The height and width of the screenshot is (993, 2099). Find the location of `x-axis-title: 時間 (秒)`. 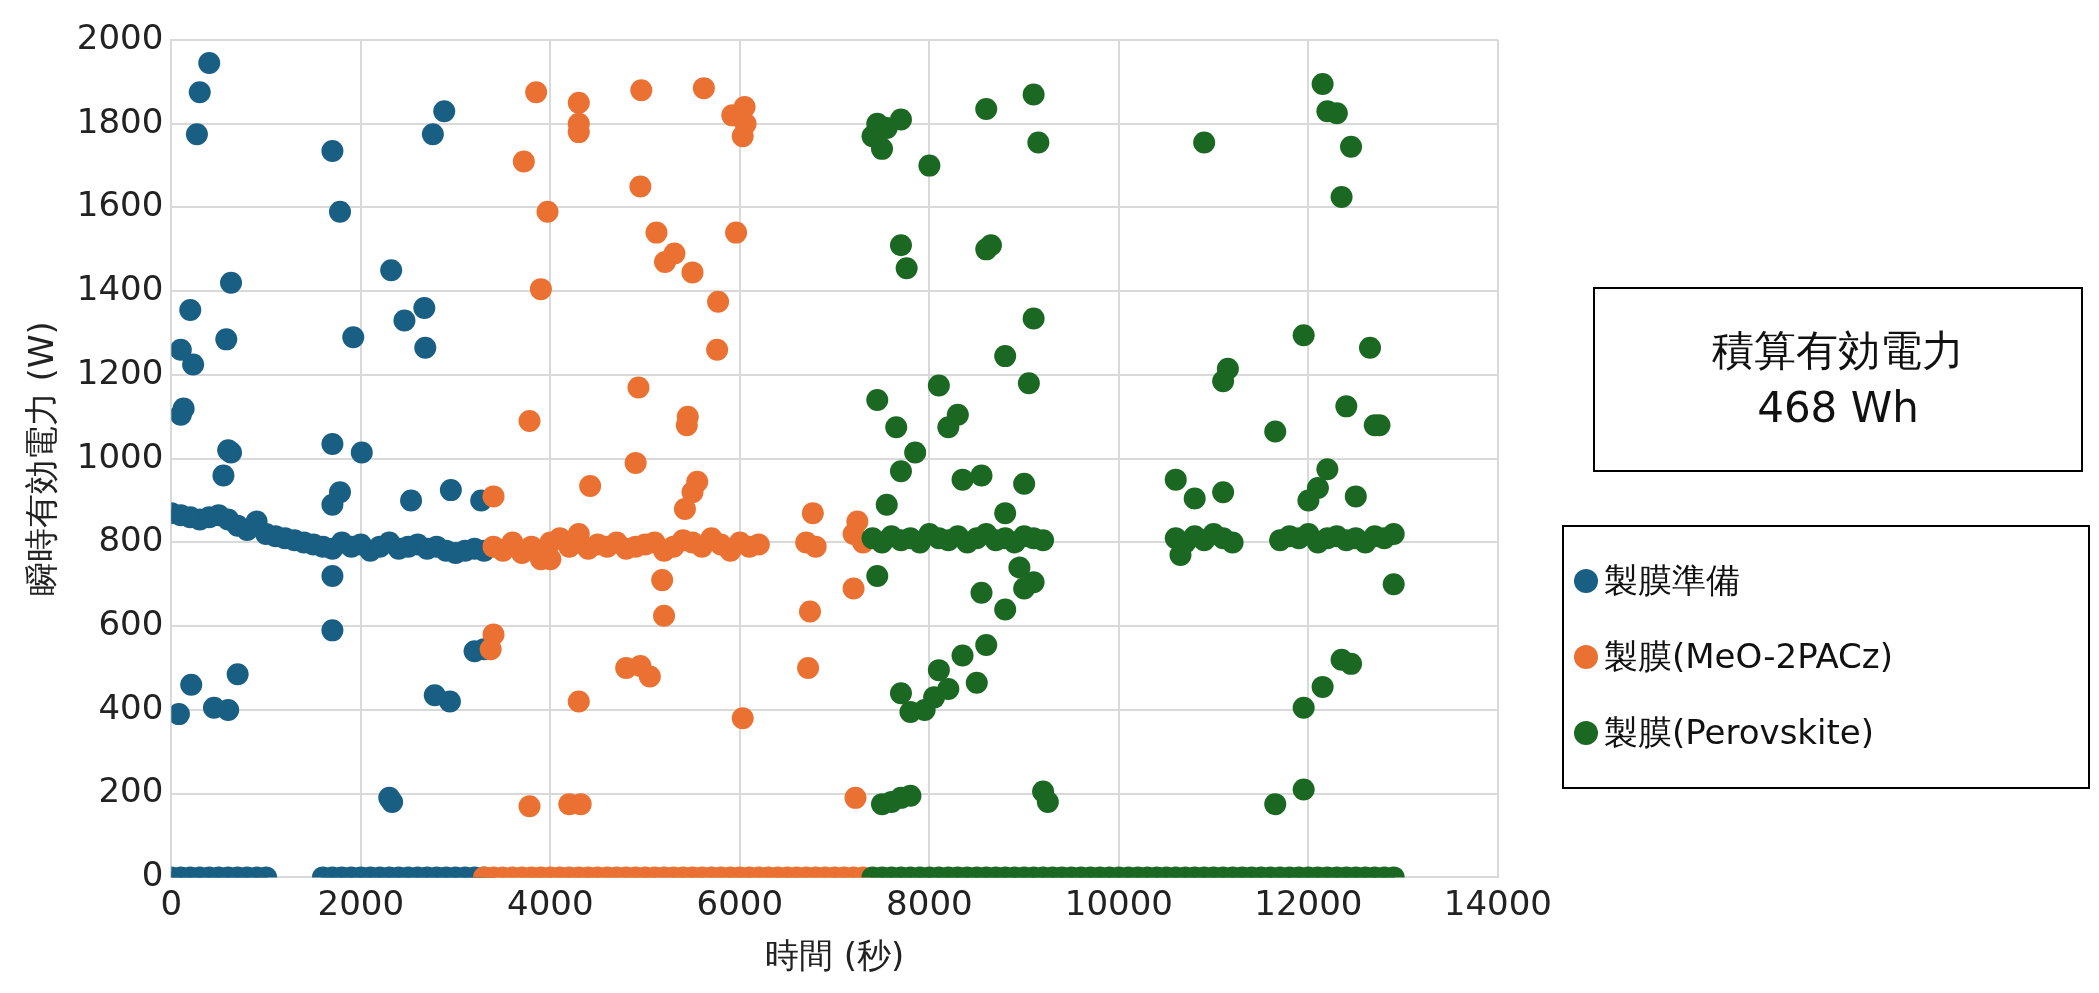

x-axis-title: 時間 (秒) is located at coordinates (834, 955).